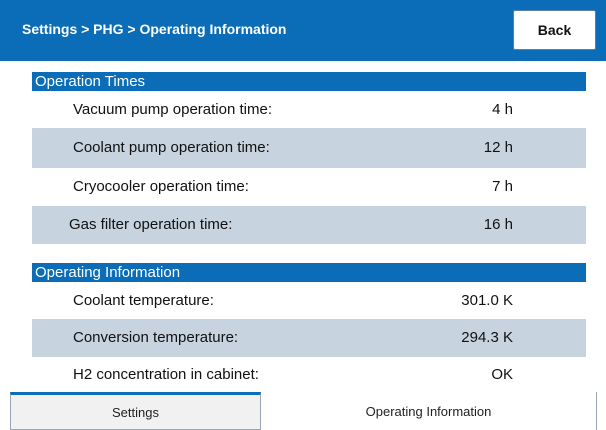 The height and width of the screenshot is (430, 606). Describe the element at coordinates (554, 30) in the screenshot. I see `back-button: Back` at that location.